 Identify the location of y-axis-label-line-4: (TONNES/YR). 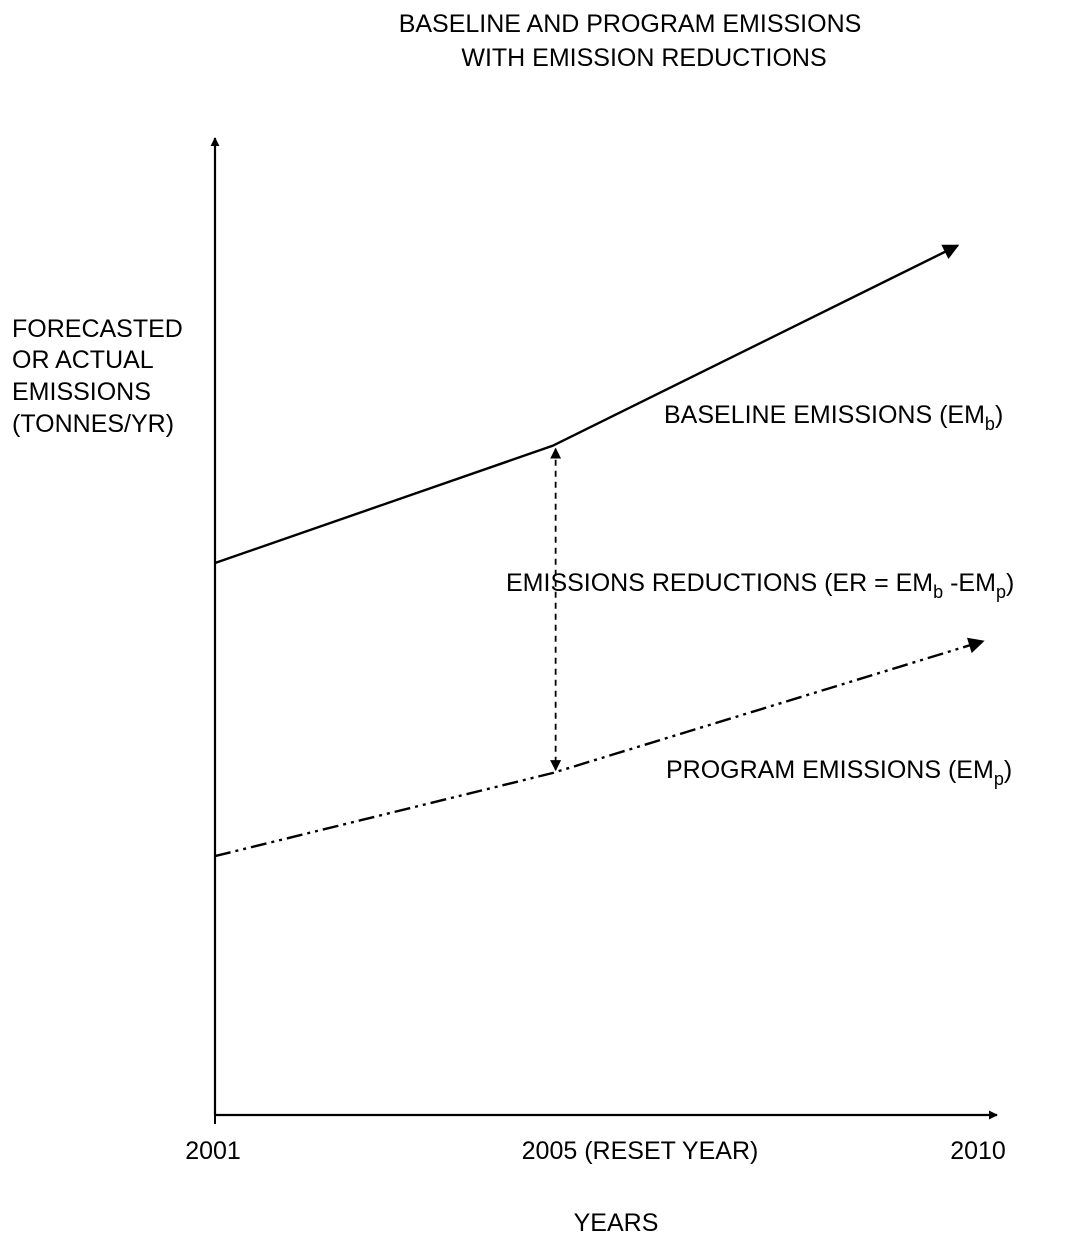
(93, 424).